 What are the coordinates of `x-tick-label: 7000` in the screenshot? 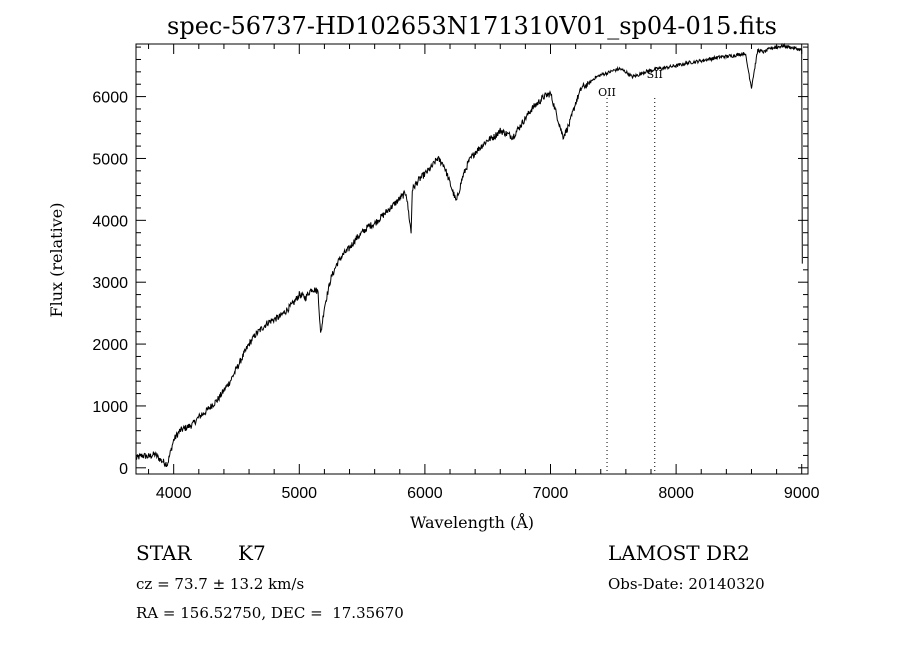 It's located at (551, 493).